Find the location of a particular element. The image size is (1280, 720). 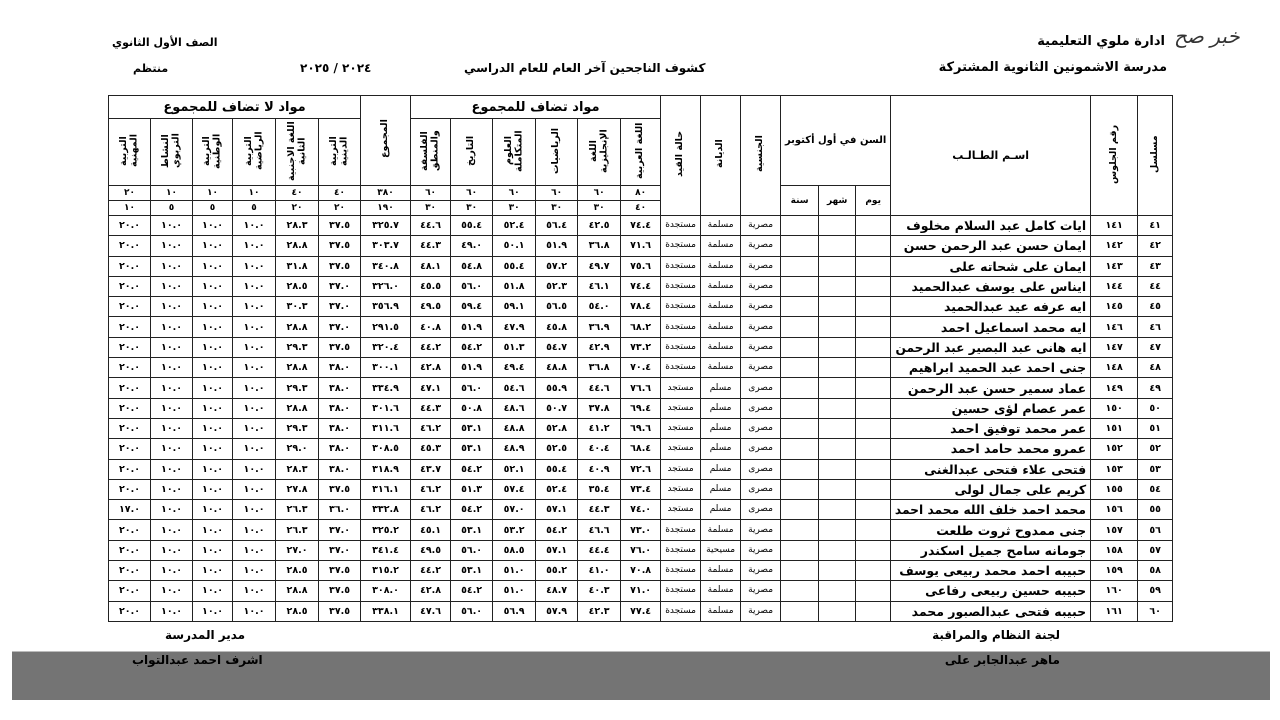

student-name: فتحى علاء فتحى عبدالغنى is located at coordinates (1005, 469).